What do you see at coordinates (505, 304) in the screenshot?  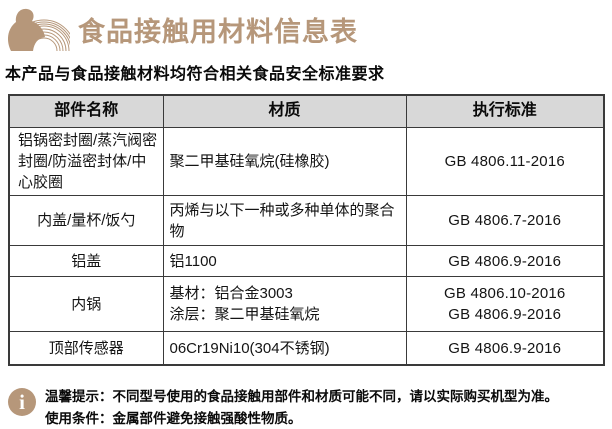 I see `standard-cell: GB 4806.10-2016 GB 4806.9-2016` at bounding box center [505, 304].